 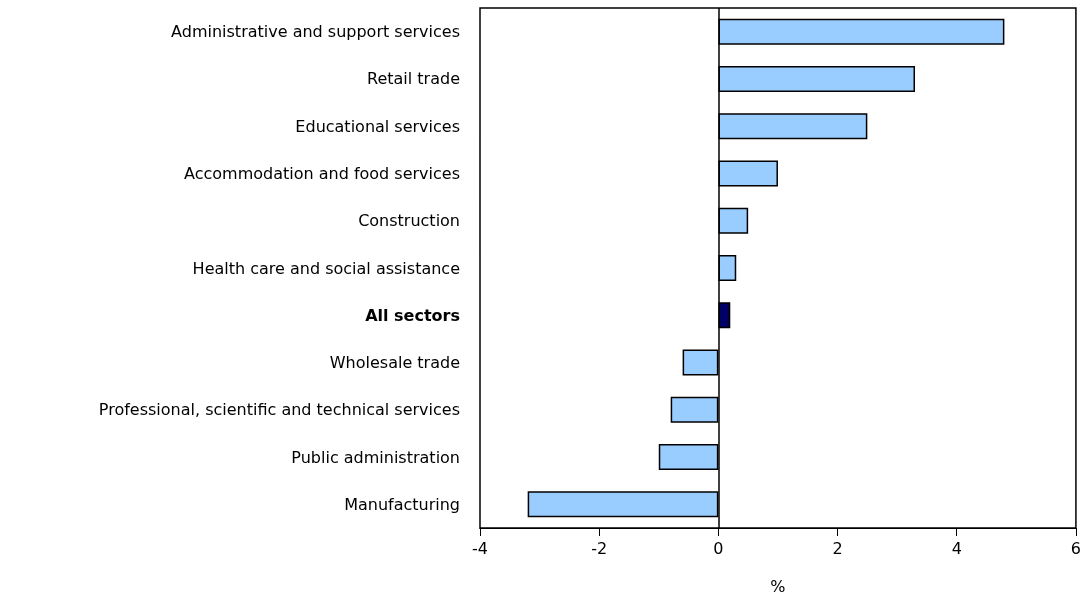 I want to click on y-tick-label: Educational services, so click(x=377, y=126).